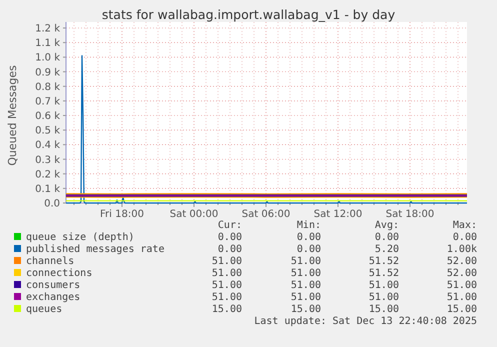 This screenshot has width=497, height=347. Describe the element at coordinates (266, 214) in the screenshot. I see `x-tick-label: Sat 06:00` at that location.